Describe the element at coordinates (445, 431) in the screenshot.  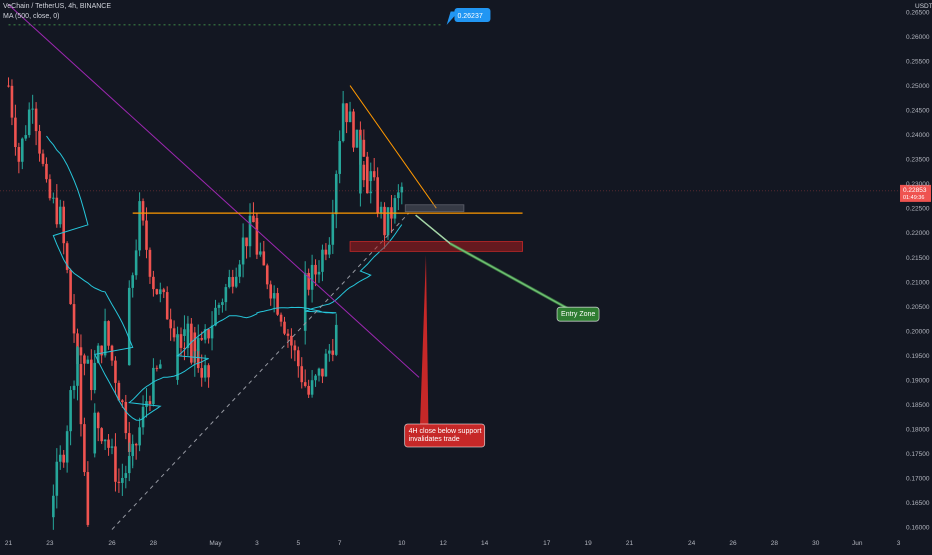
I see `invalidation-note-text: 4H close below support` at that location.